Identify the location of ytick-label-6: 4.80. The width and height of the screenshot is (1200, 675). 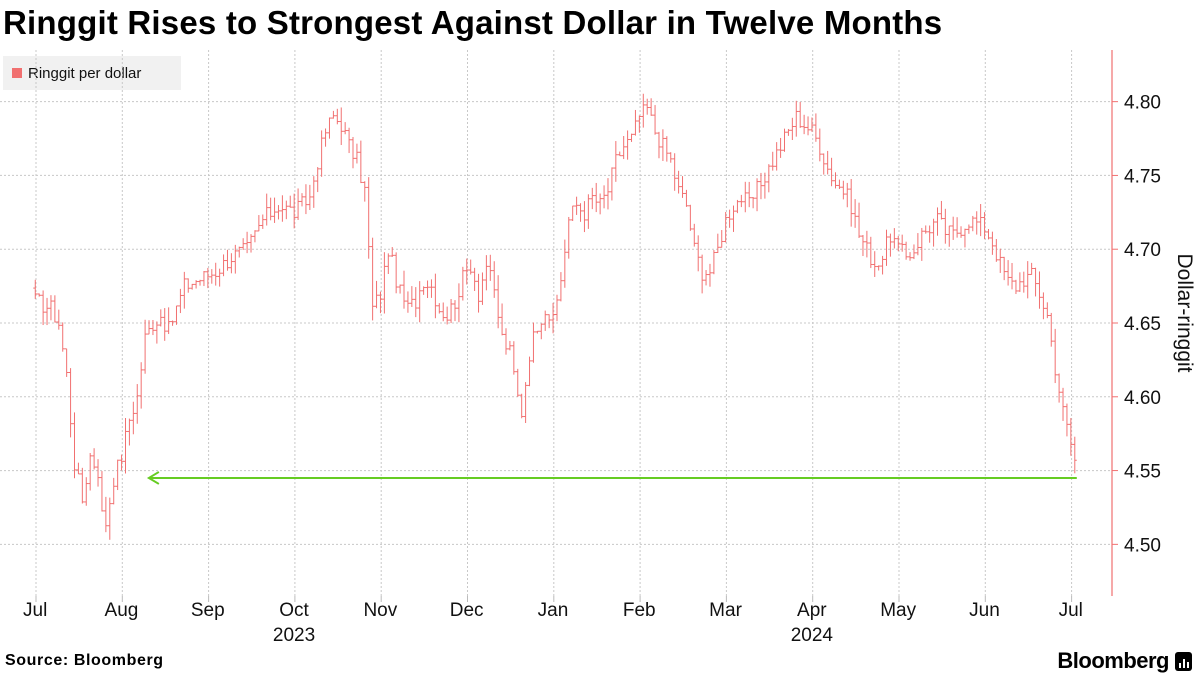
(1142, 103).